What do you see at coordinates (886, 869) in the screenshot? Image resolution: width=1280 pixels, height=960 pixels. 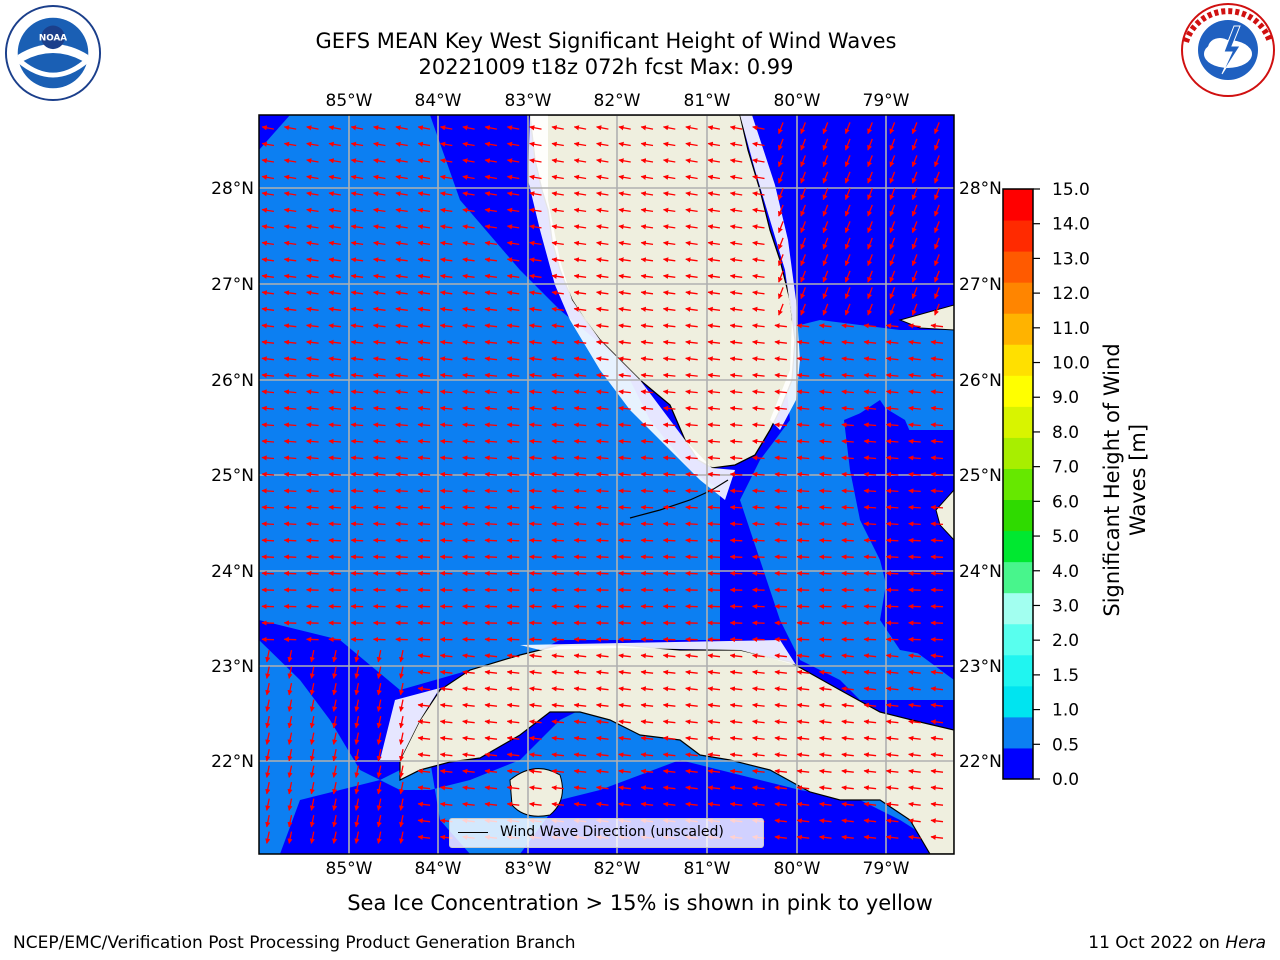 I see `lon-tick-bottom: 79°W` at bounding box center [886, 869].